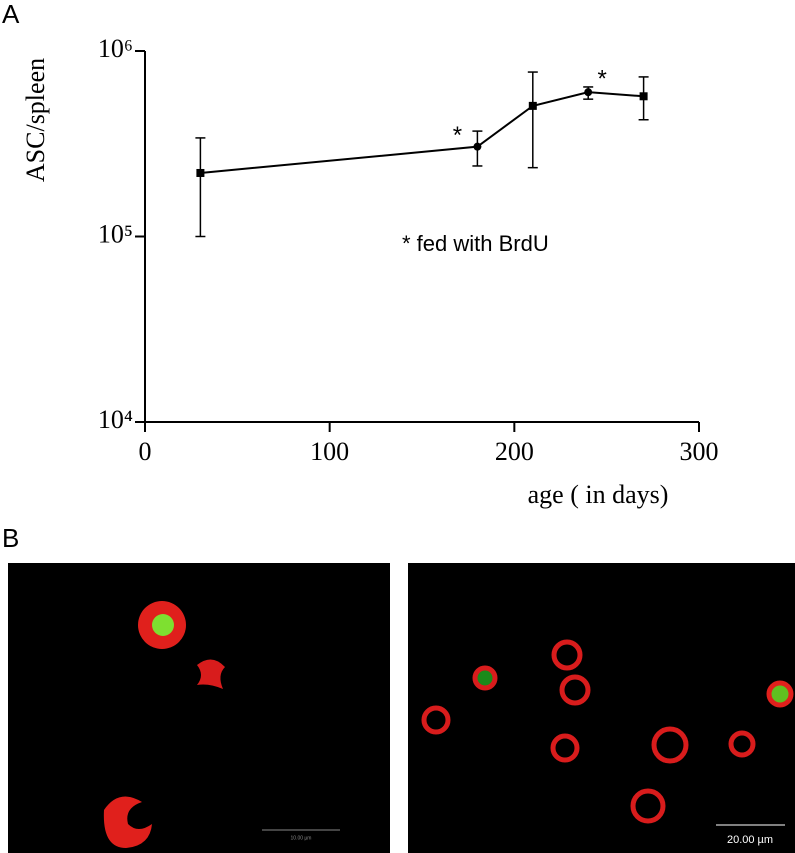 The height and width of the screenshot is (853, 795). I want to click on y-axis-label: ASC/spleen, so click(35, 120).